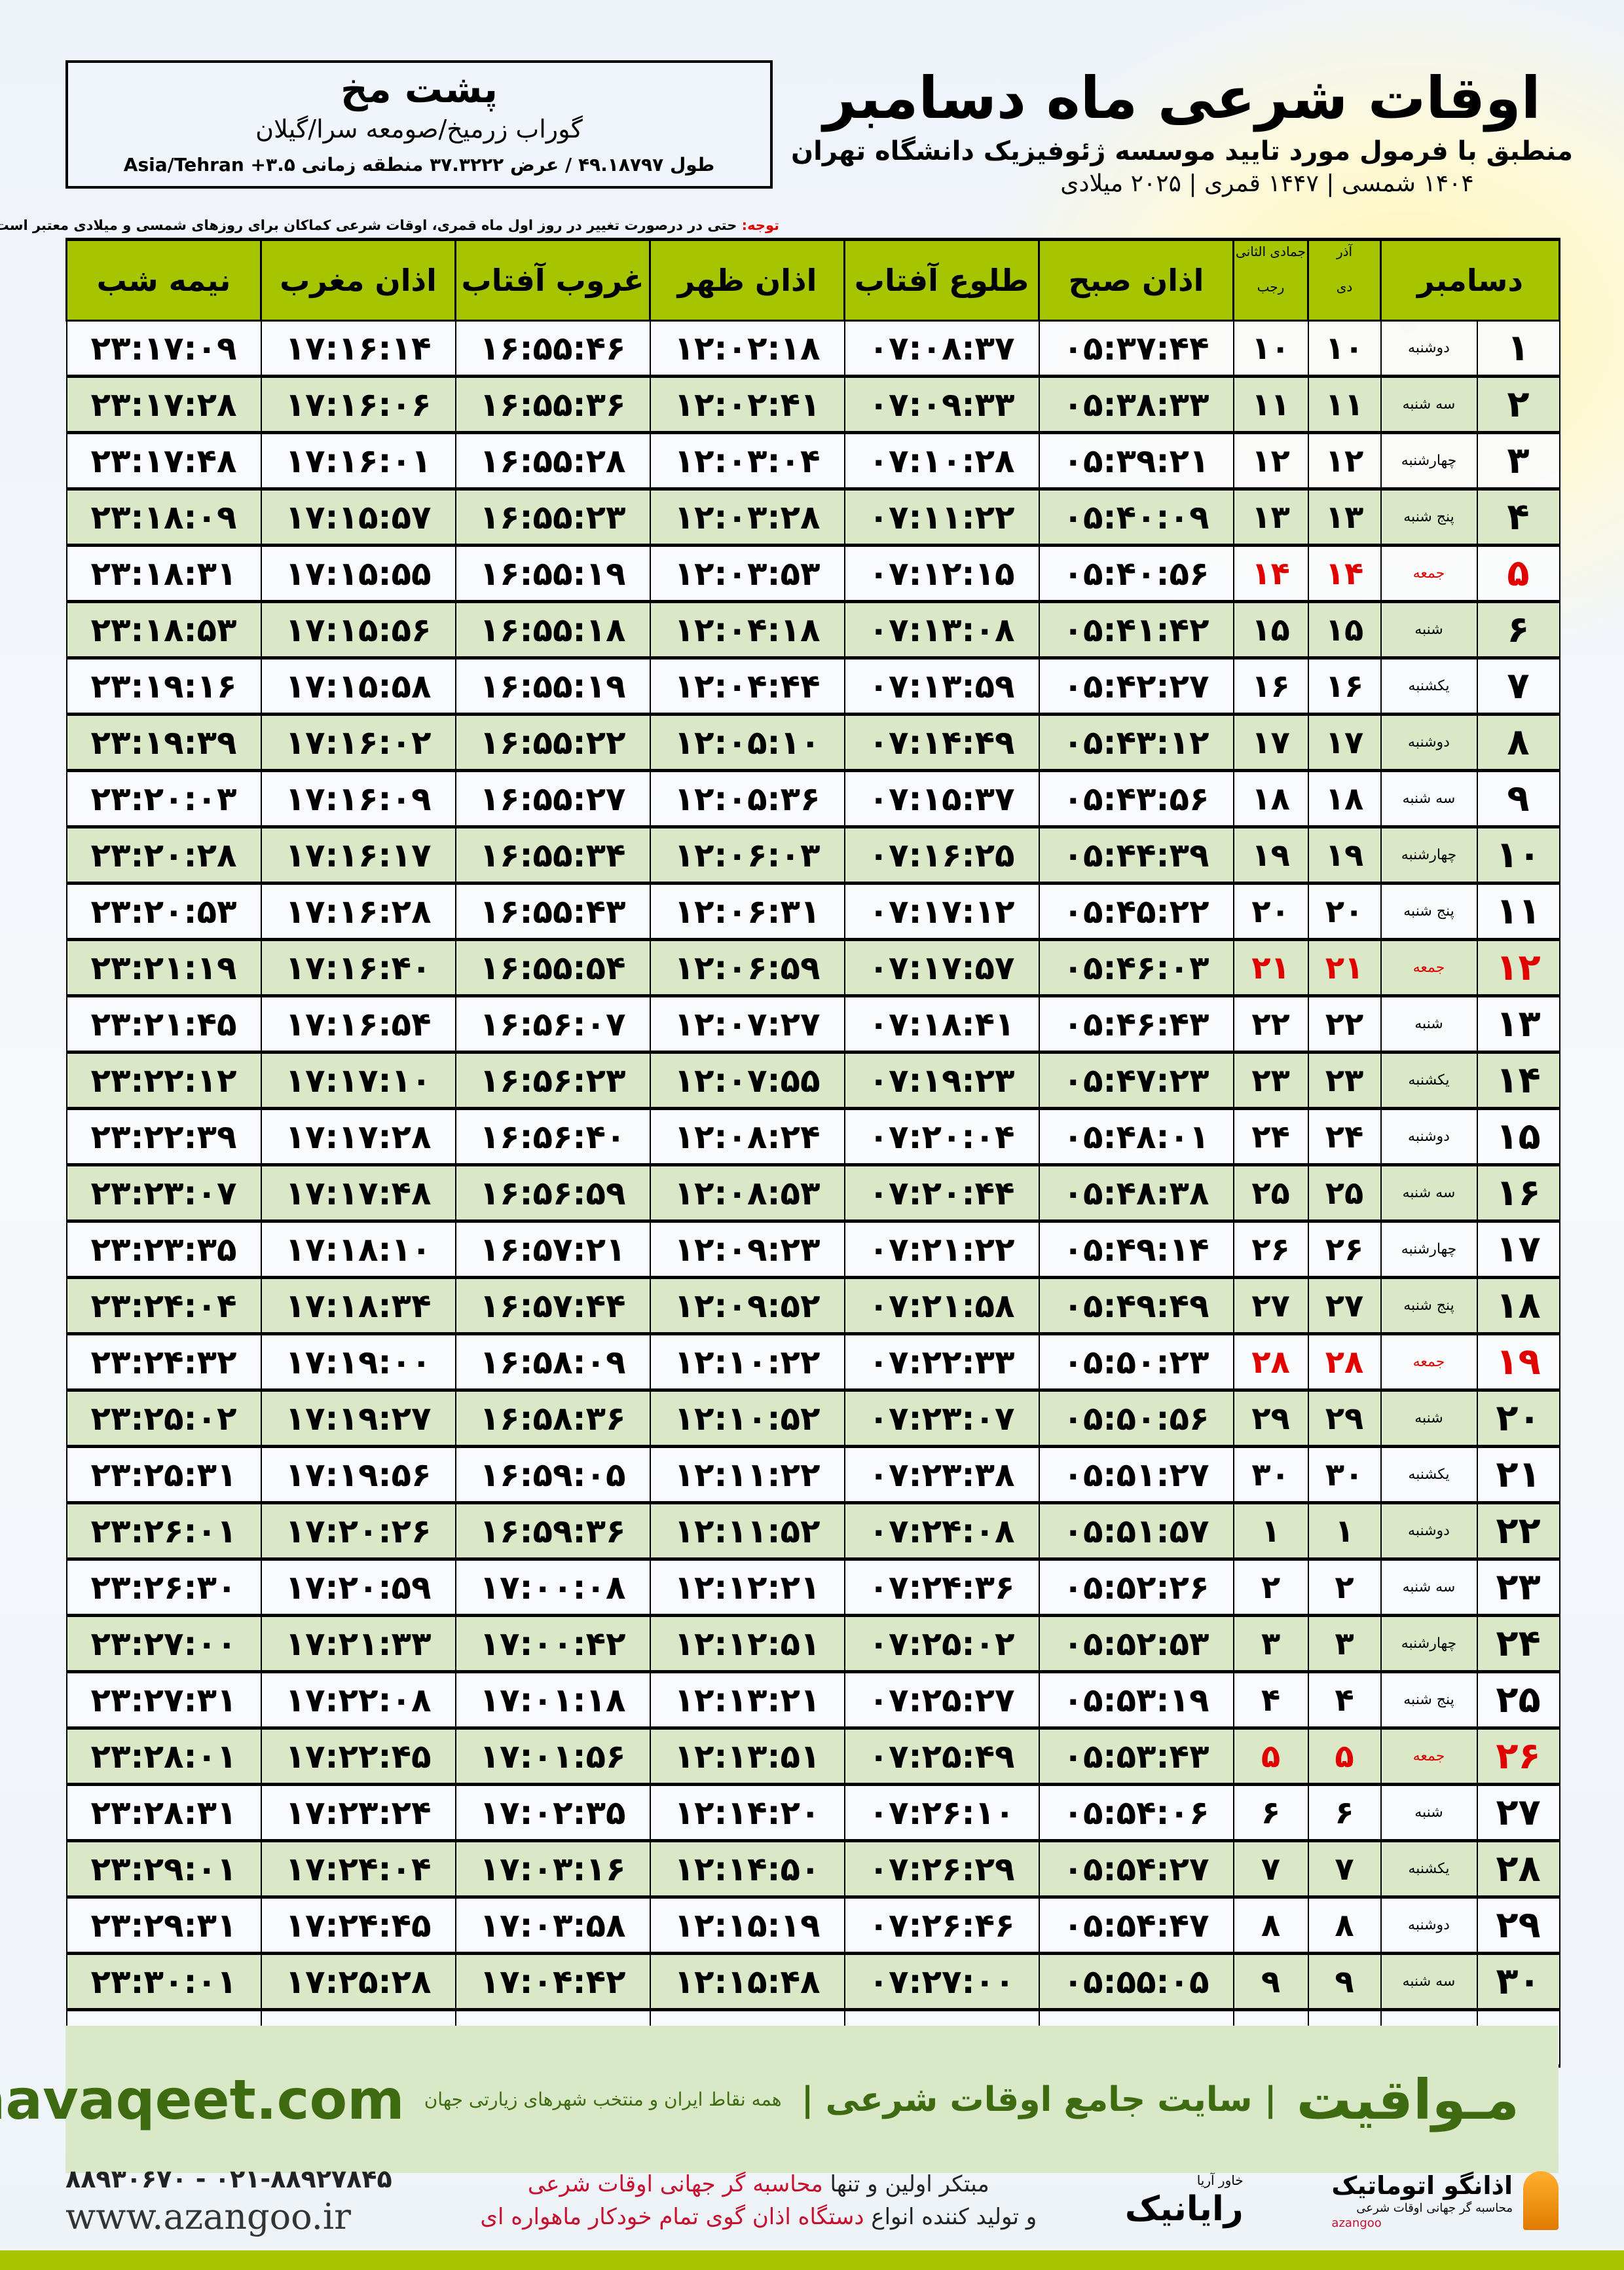 This screenshot has width=1624, height=2270. What do you see at coordinates (941, 1024) in the screenshot?
I see `tolu-time: ۰۷:۱۸:۴۱` at bounding box center [941, 1024].